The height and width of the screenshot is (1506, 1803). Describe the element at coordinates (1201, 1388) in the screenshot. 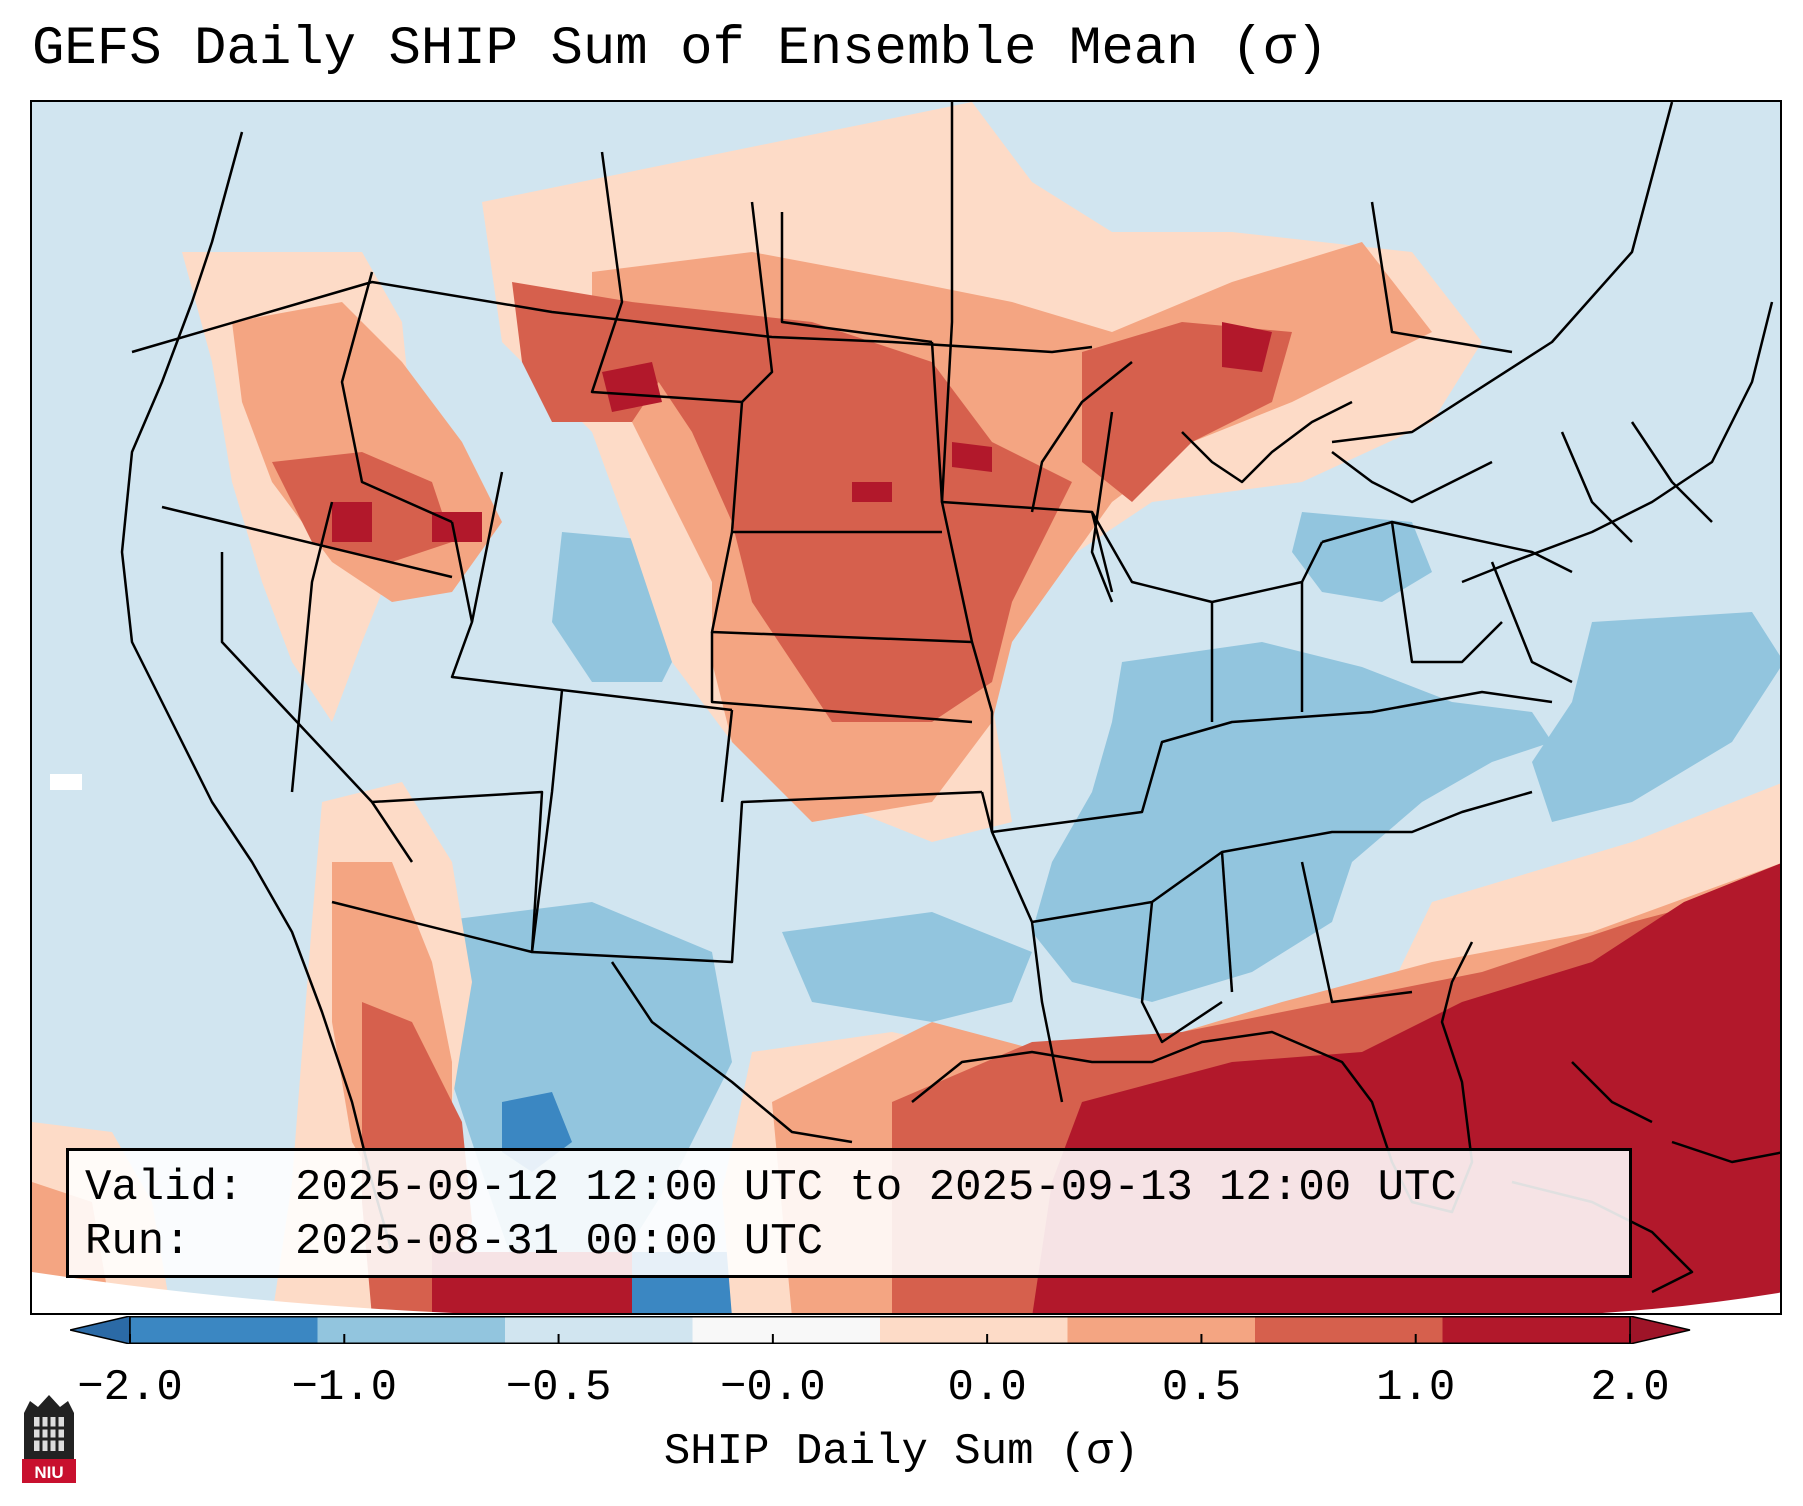

I see `colorbar-tick-label: 0.5` at that location.